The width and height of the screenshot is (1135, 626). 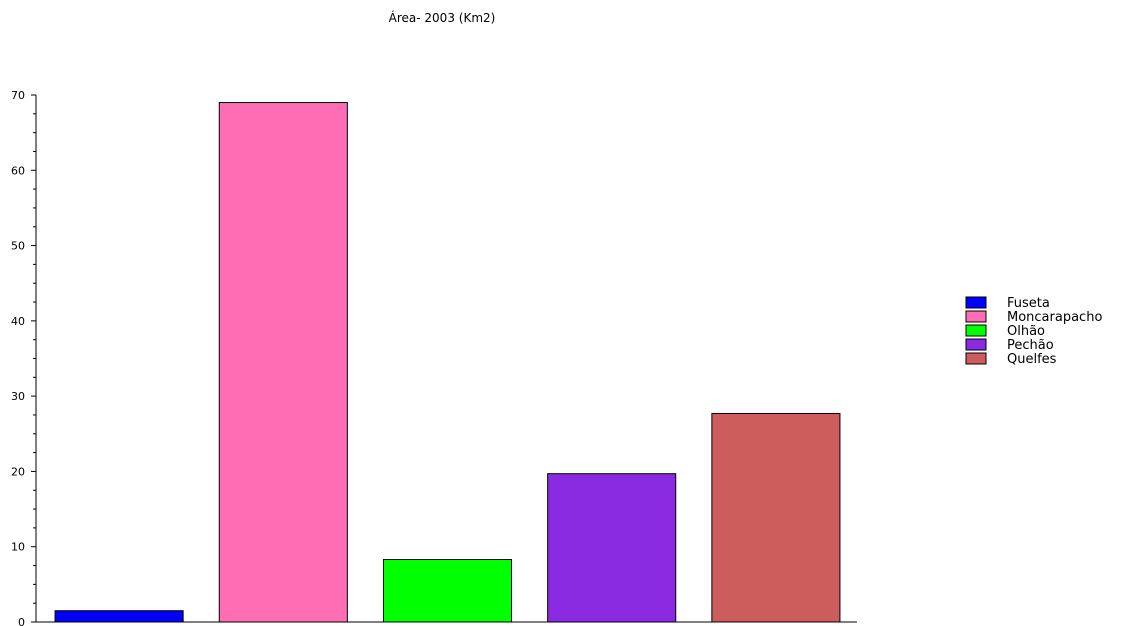 What do you see at coordinates (18, 396) in the screenshot?
I see `y-tick-label: 30` at bounding box center [18, 396].